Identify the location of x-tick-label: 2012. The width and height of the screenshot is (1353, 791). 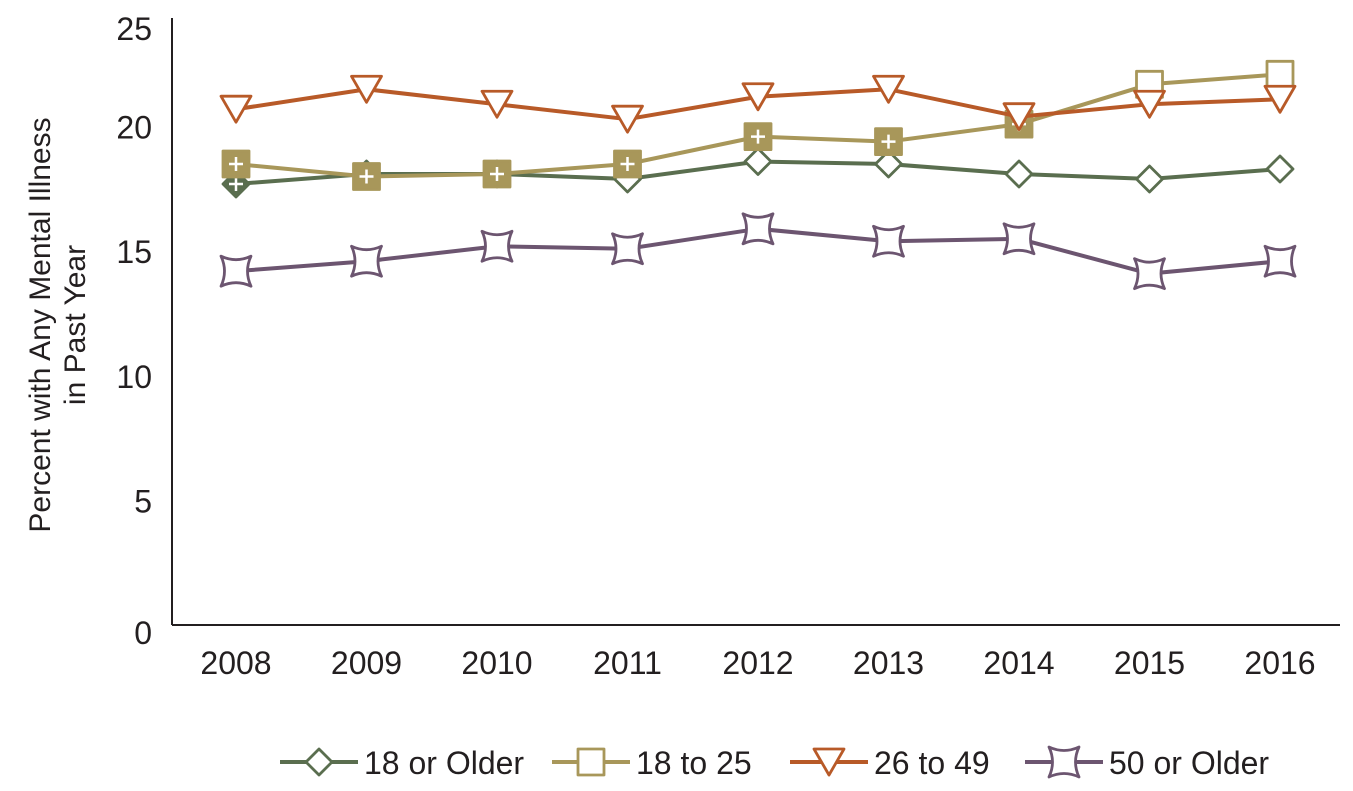
(757, 663).